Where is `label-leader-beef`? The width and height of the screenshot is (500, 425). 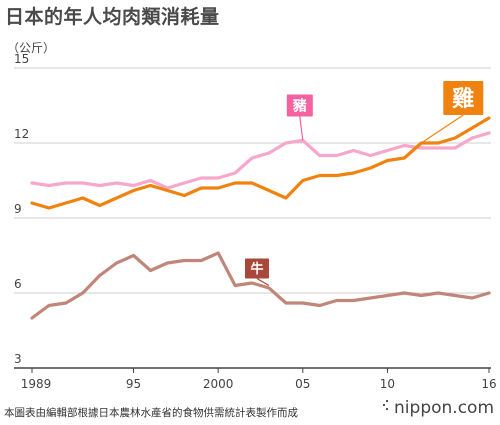
label-leader-beef is located at coordinates (263, 282).